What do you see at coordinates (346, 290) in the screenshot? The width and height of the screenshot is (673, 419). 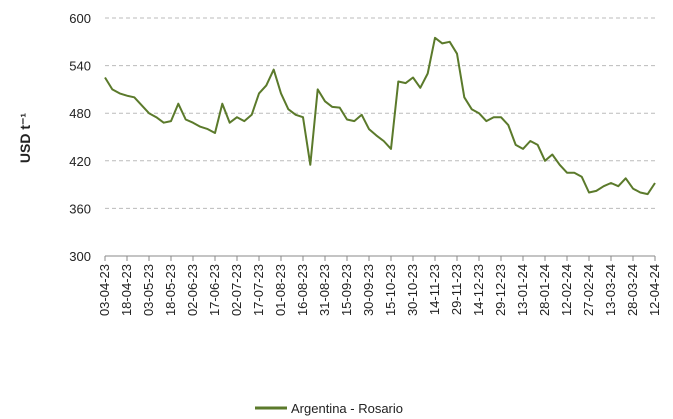 I see `x-tick-label: 15-09-23` at bounding box center [346, 290].